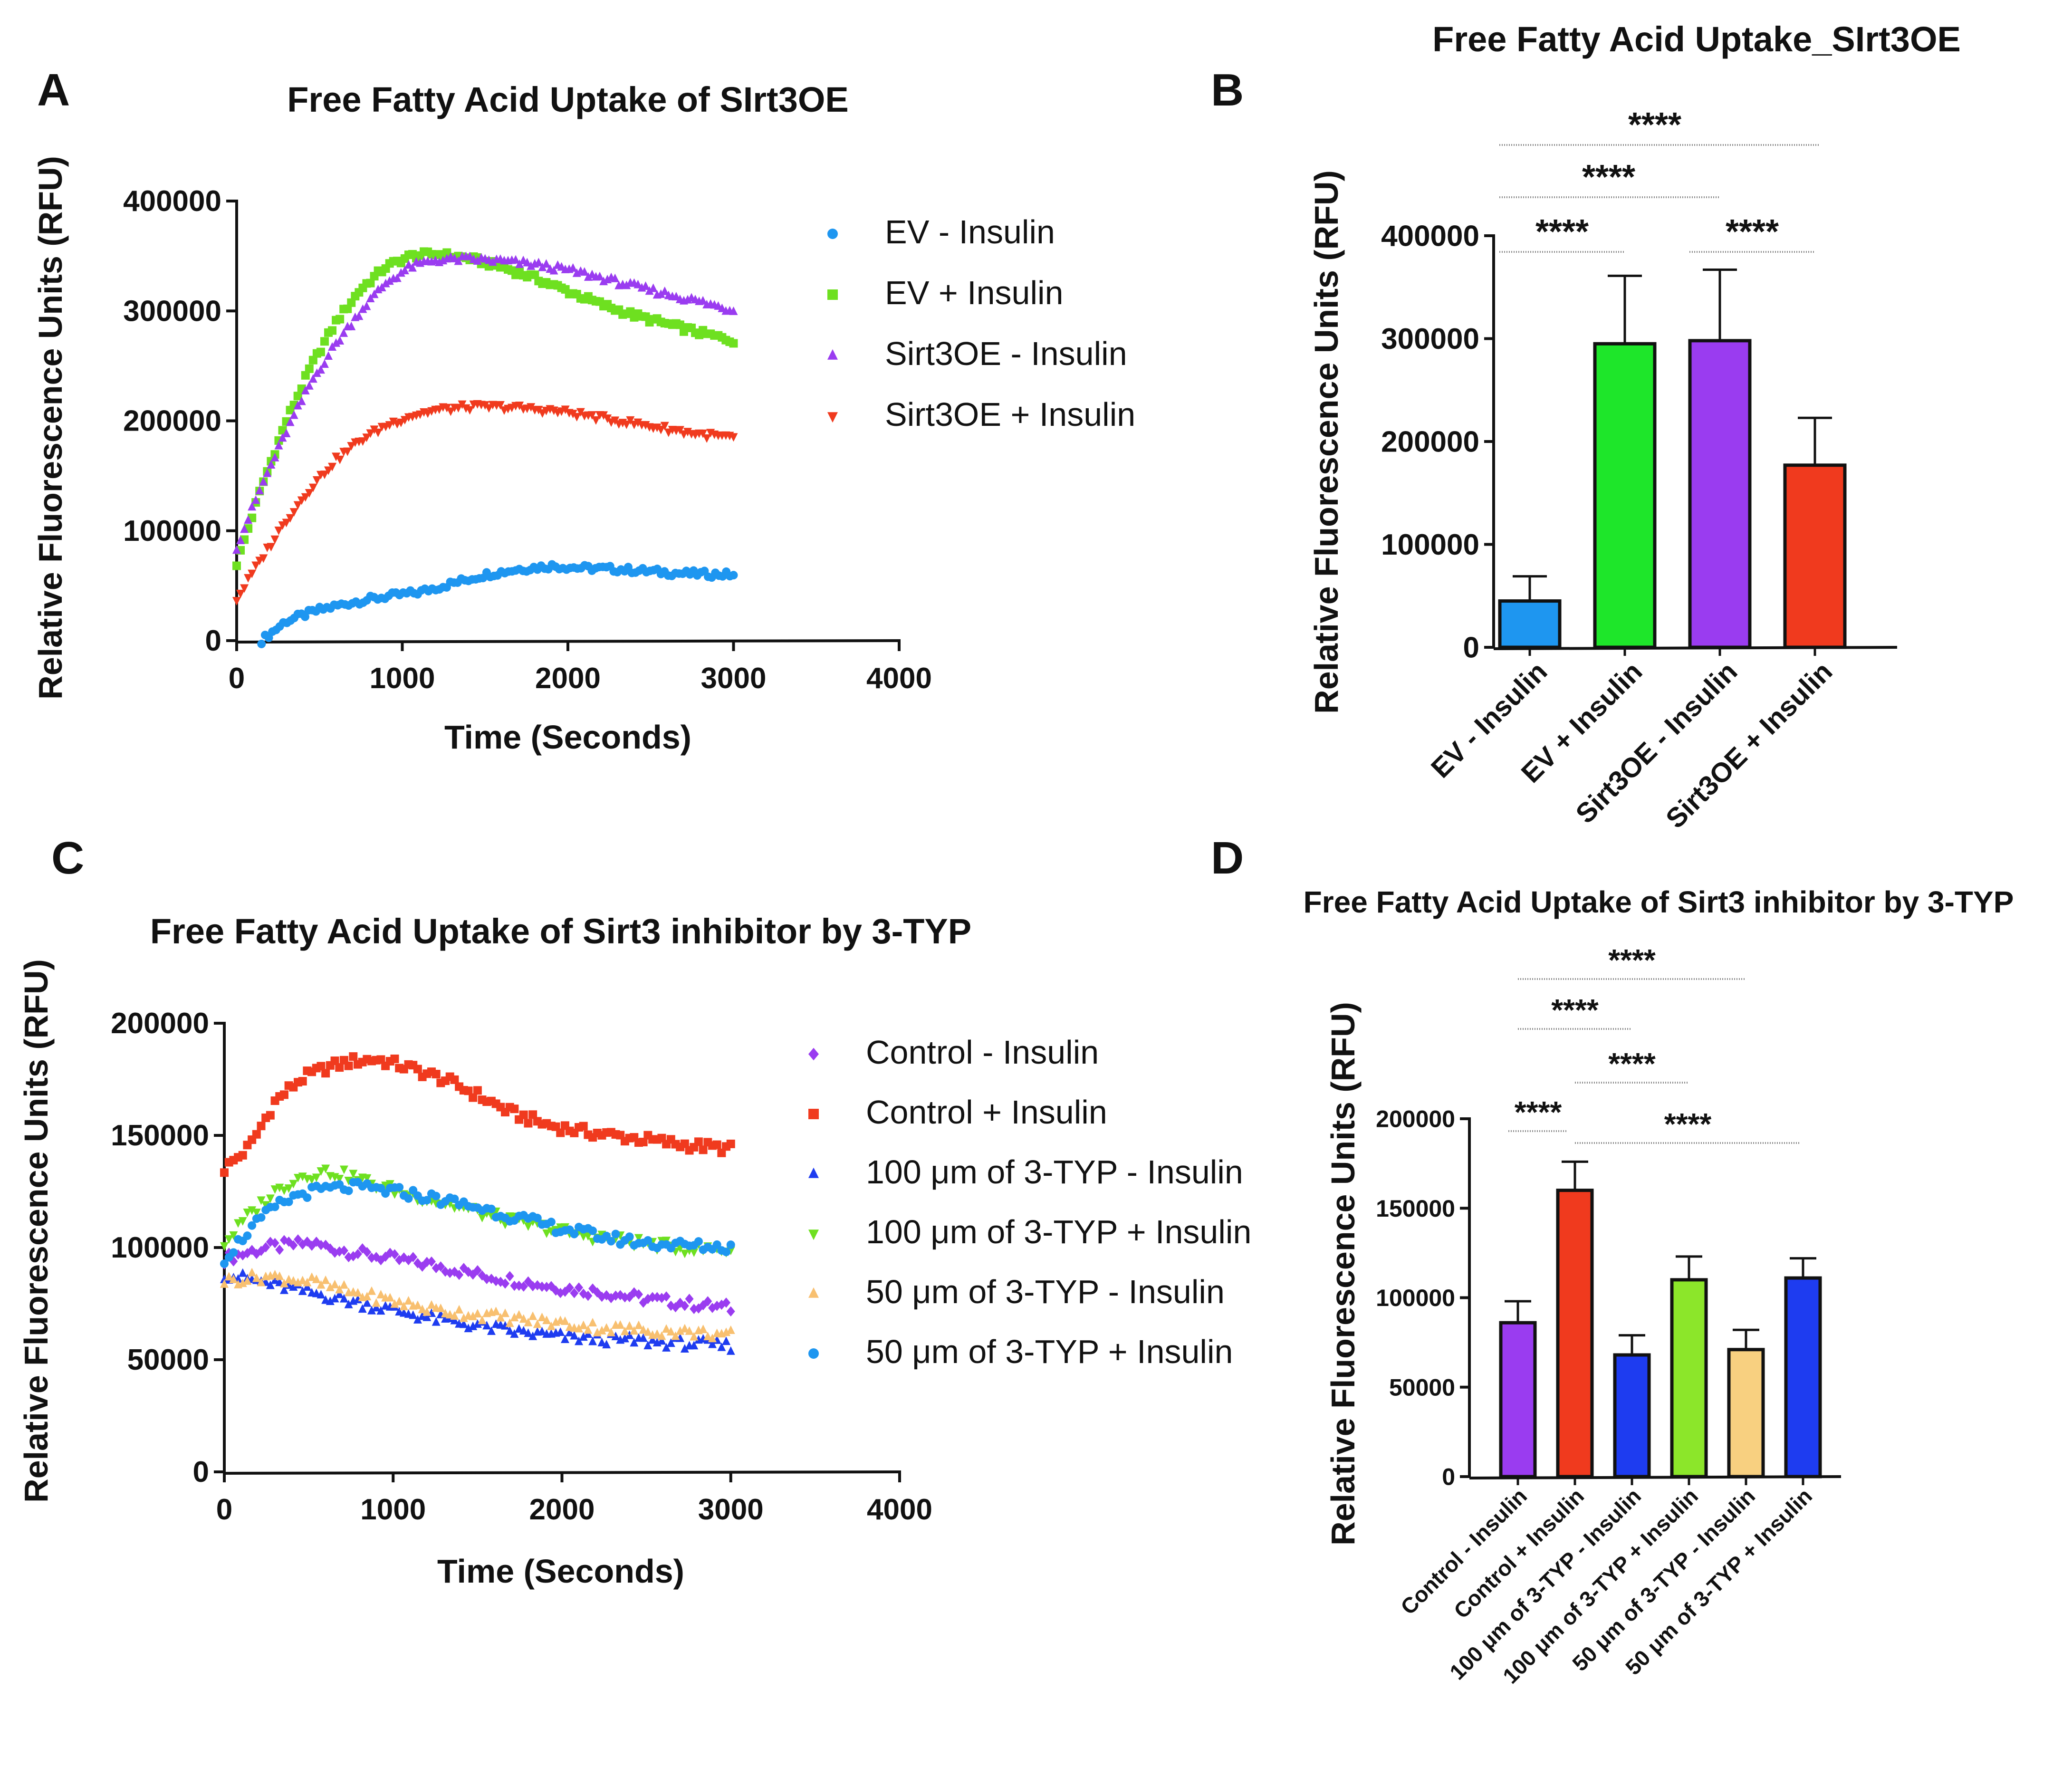 Image resolution: width=2072 pixels, height=1767 pixels. I want to click on bar, so click(1689, 1378).